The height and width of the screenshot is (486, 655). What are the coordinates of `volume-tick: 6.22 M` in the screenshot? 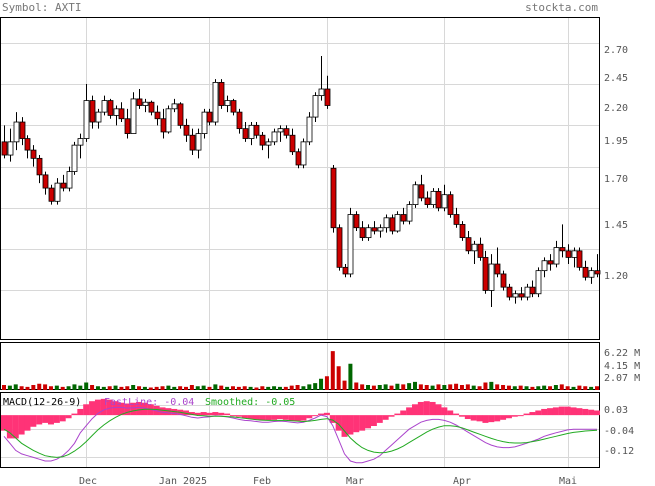 It's located at (622, 353).